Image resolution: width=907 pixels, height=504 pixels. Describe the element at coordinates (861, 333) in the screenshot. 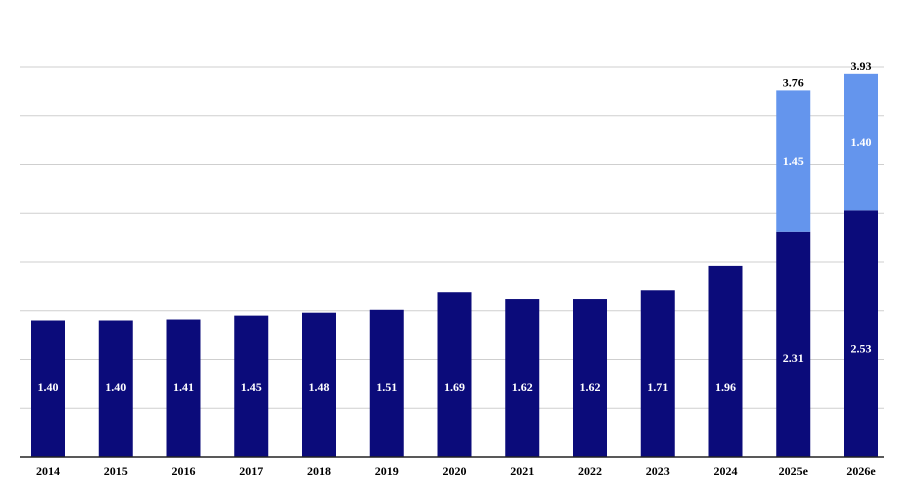

I see `bar-segment-2026e-s1` at that location.